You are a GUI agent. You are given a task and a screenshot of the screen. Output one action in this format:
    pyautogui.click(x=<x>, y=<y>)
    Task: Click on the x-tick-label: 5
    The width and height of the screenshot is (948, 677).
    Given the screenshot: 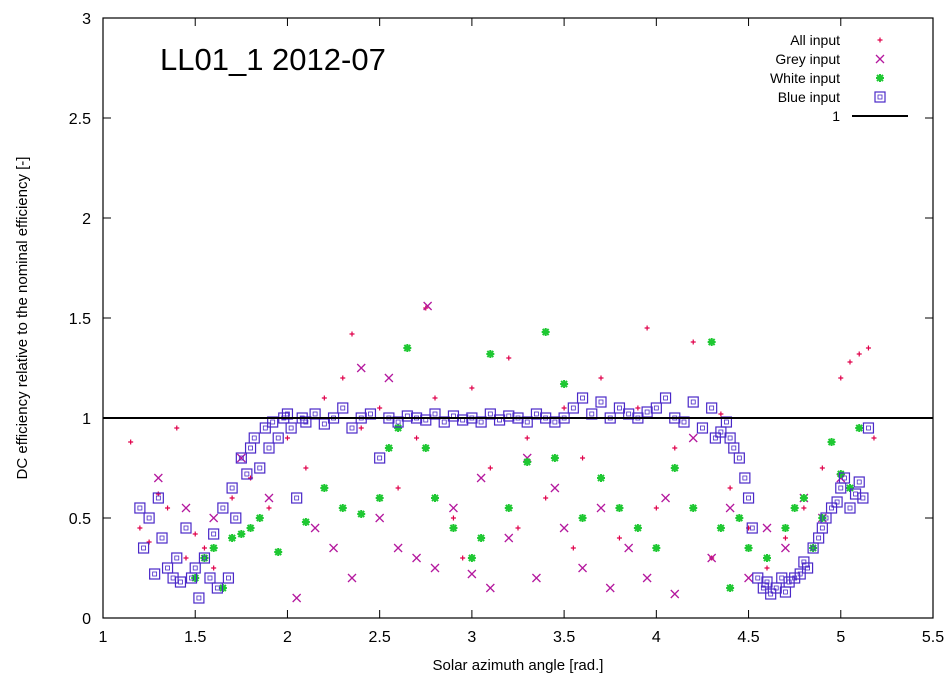 What is the action you would take?
    pyautogui.click(x=840, y=637)
    